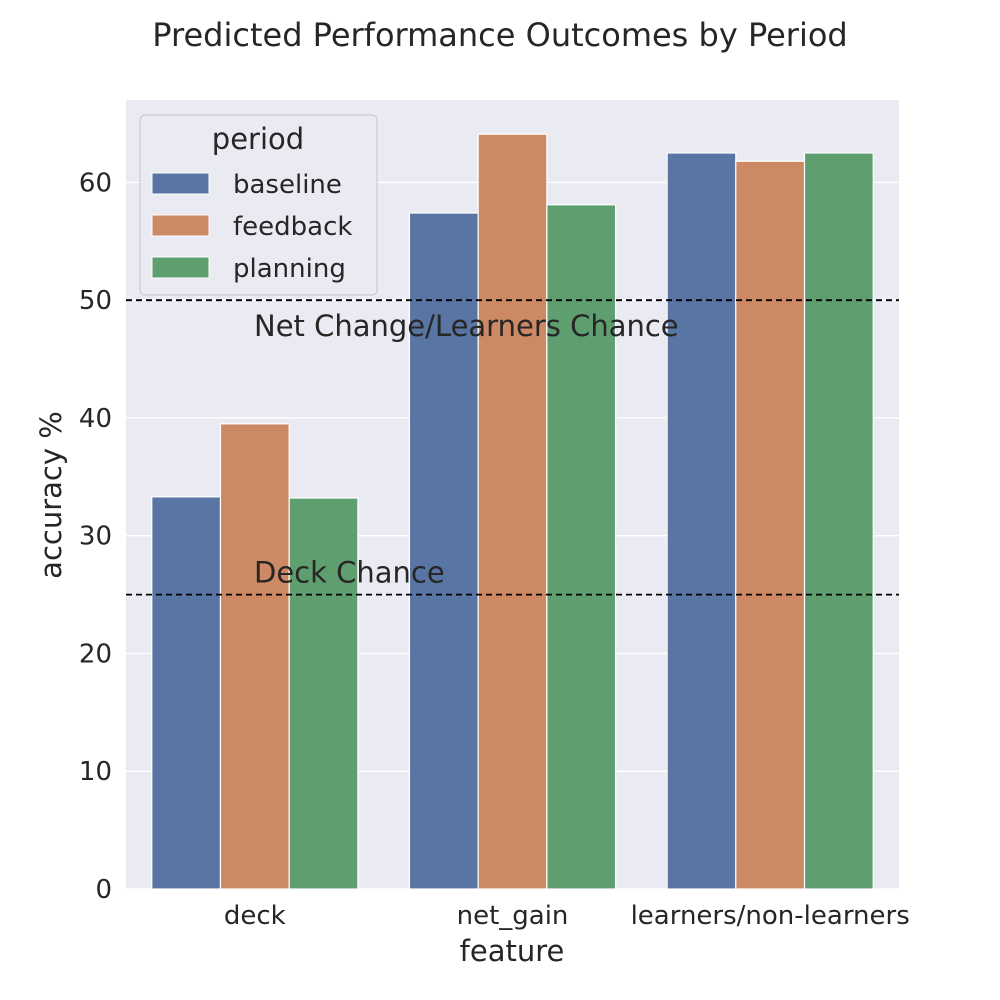  What do you see at coordinates (255, 916) in the screenshot?
I see `x-tick-label: deck` at bounding box center [255, 916].